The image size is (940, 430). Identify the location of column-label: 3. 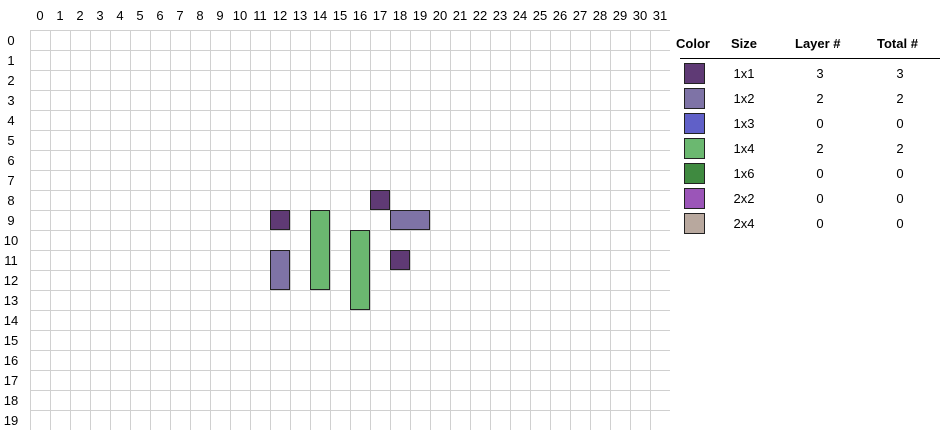
(100, 15).